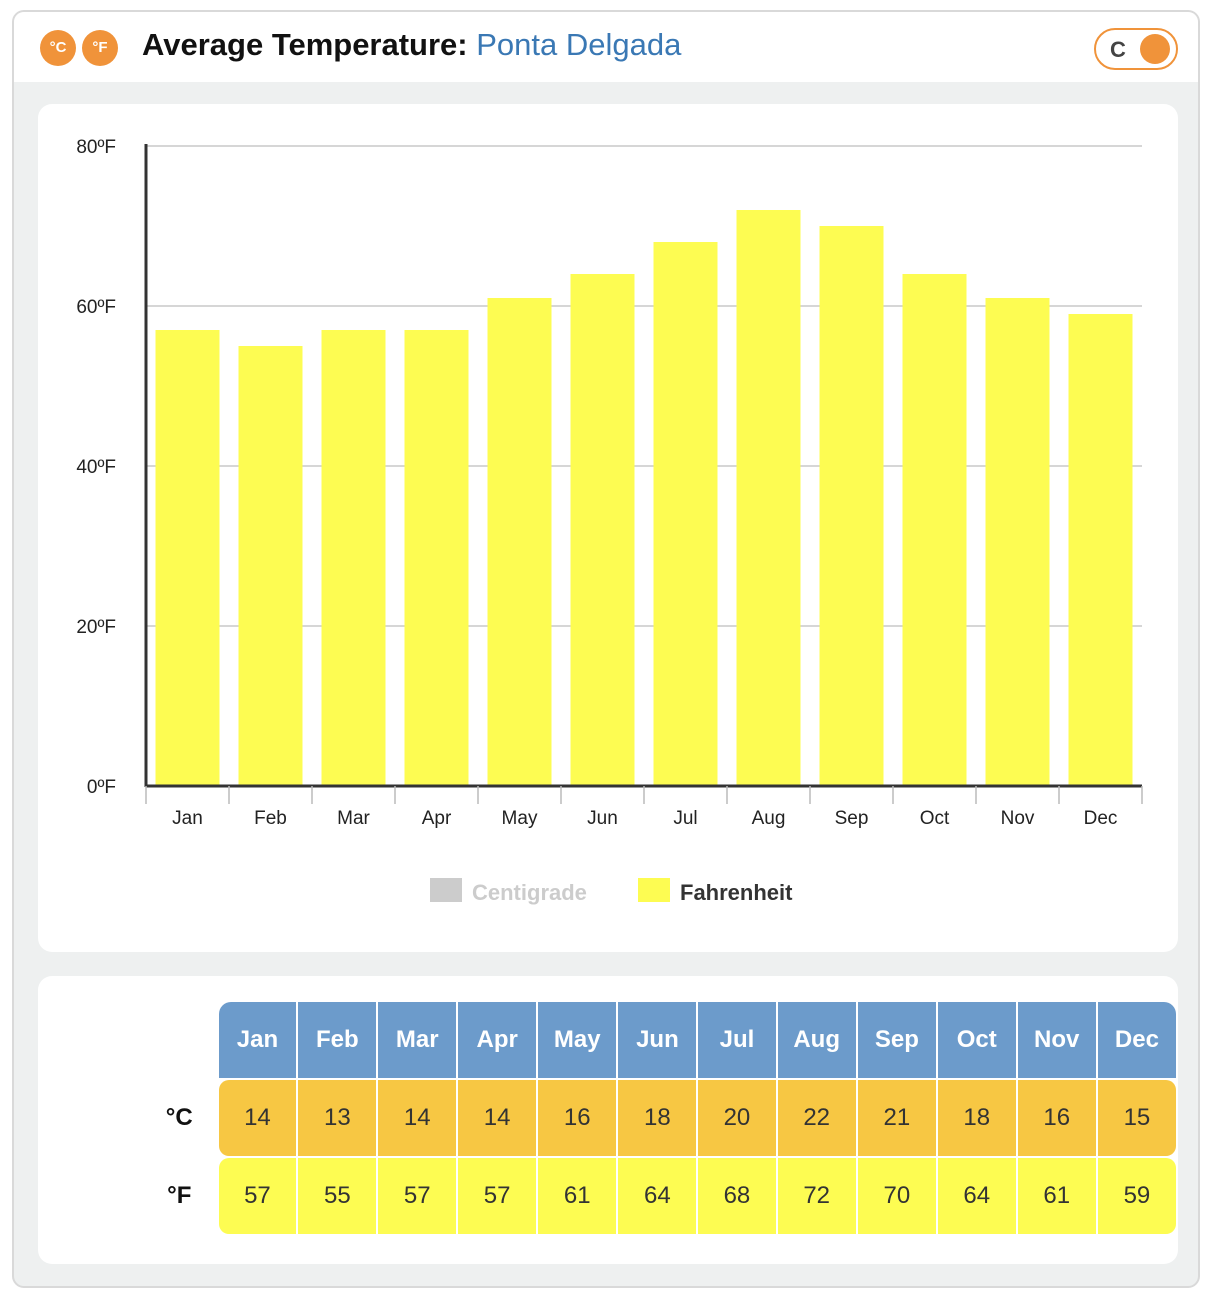  What do you see at coordinates (305, 44) in the screenshot?
I see `title-label: Average Temperature:` at bounding box center [305, 44].